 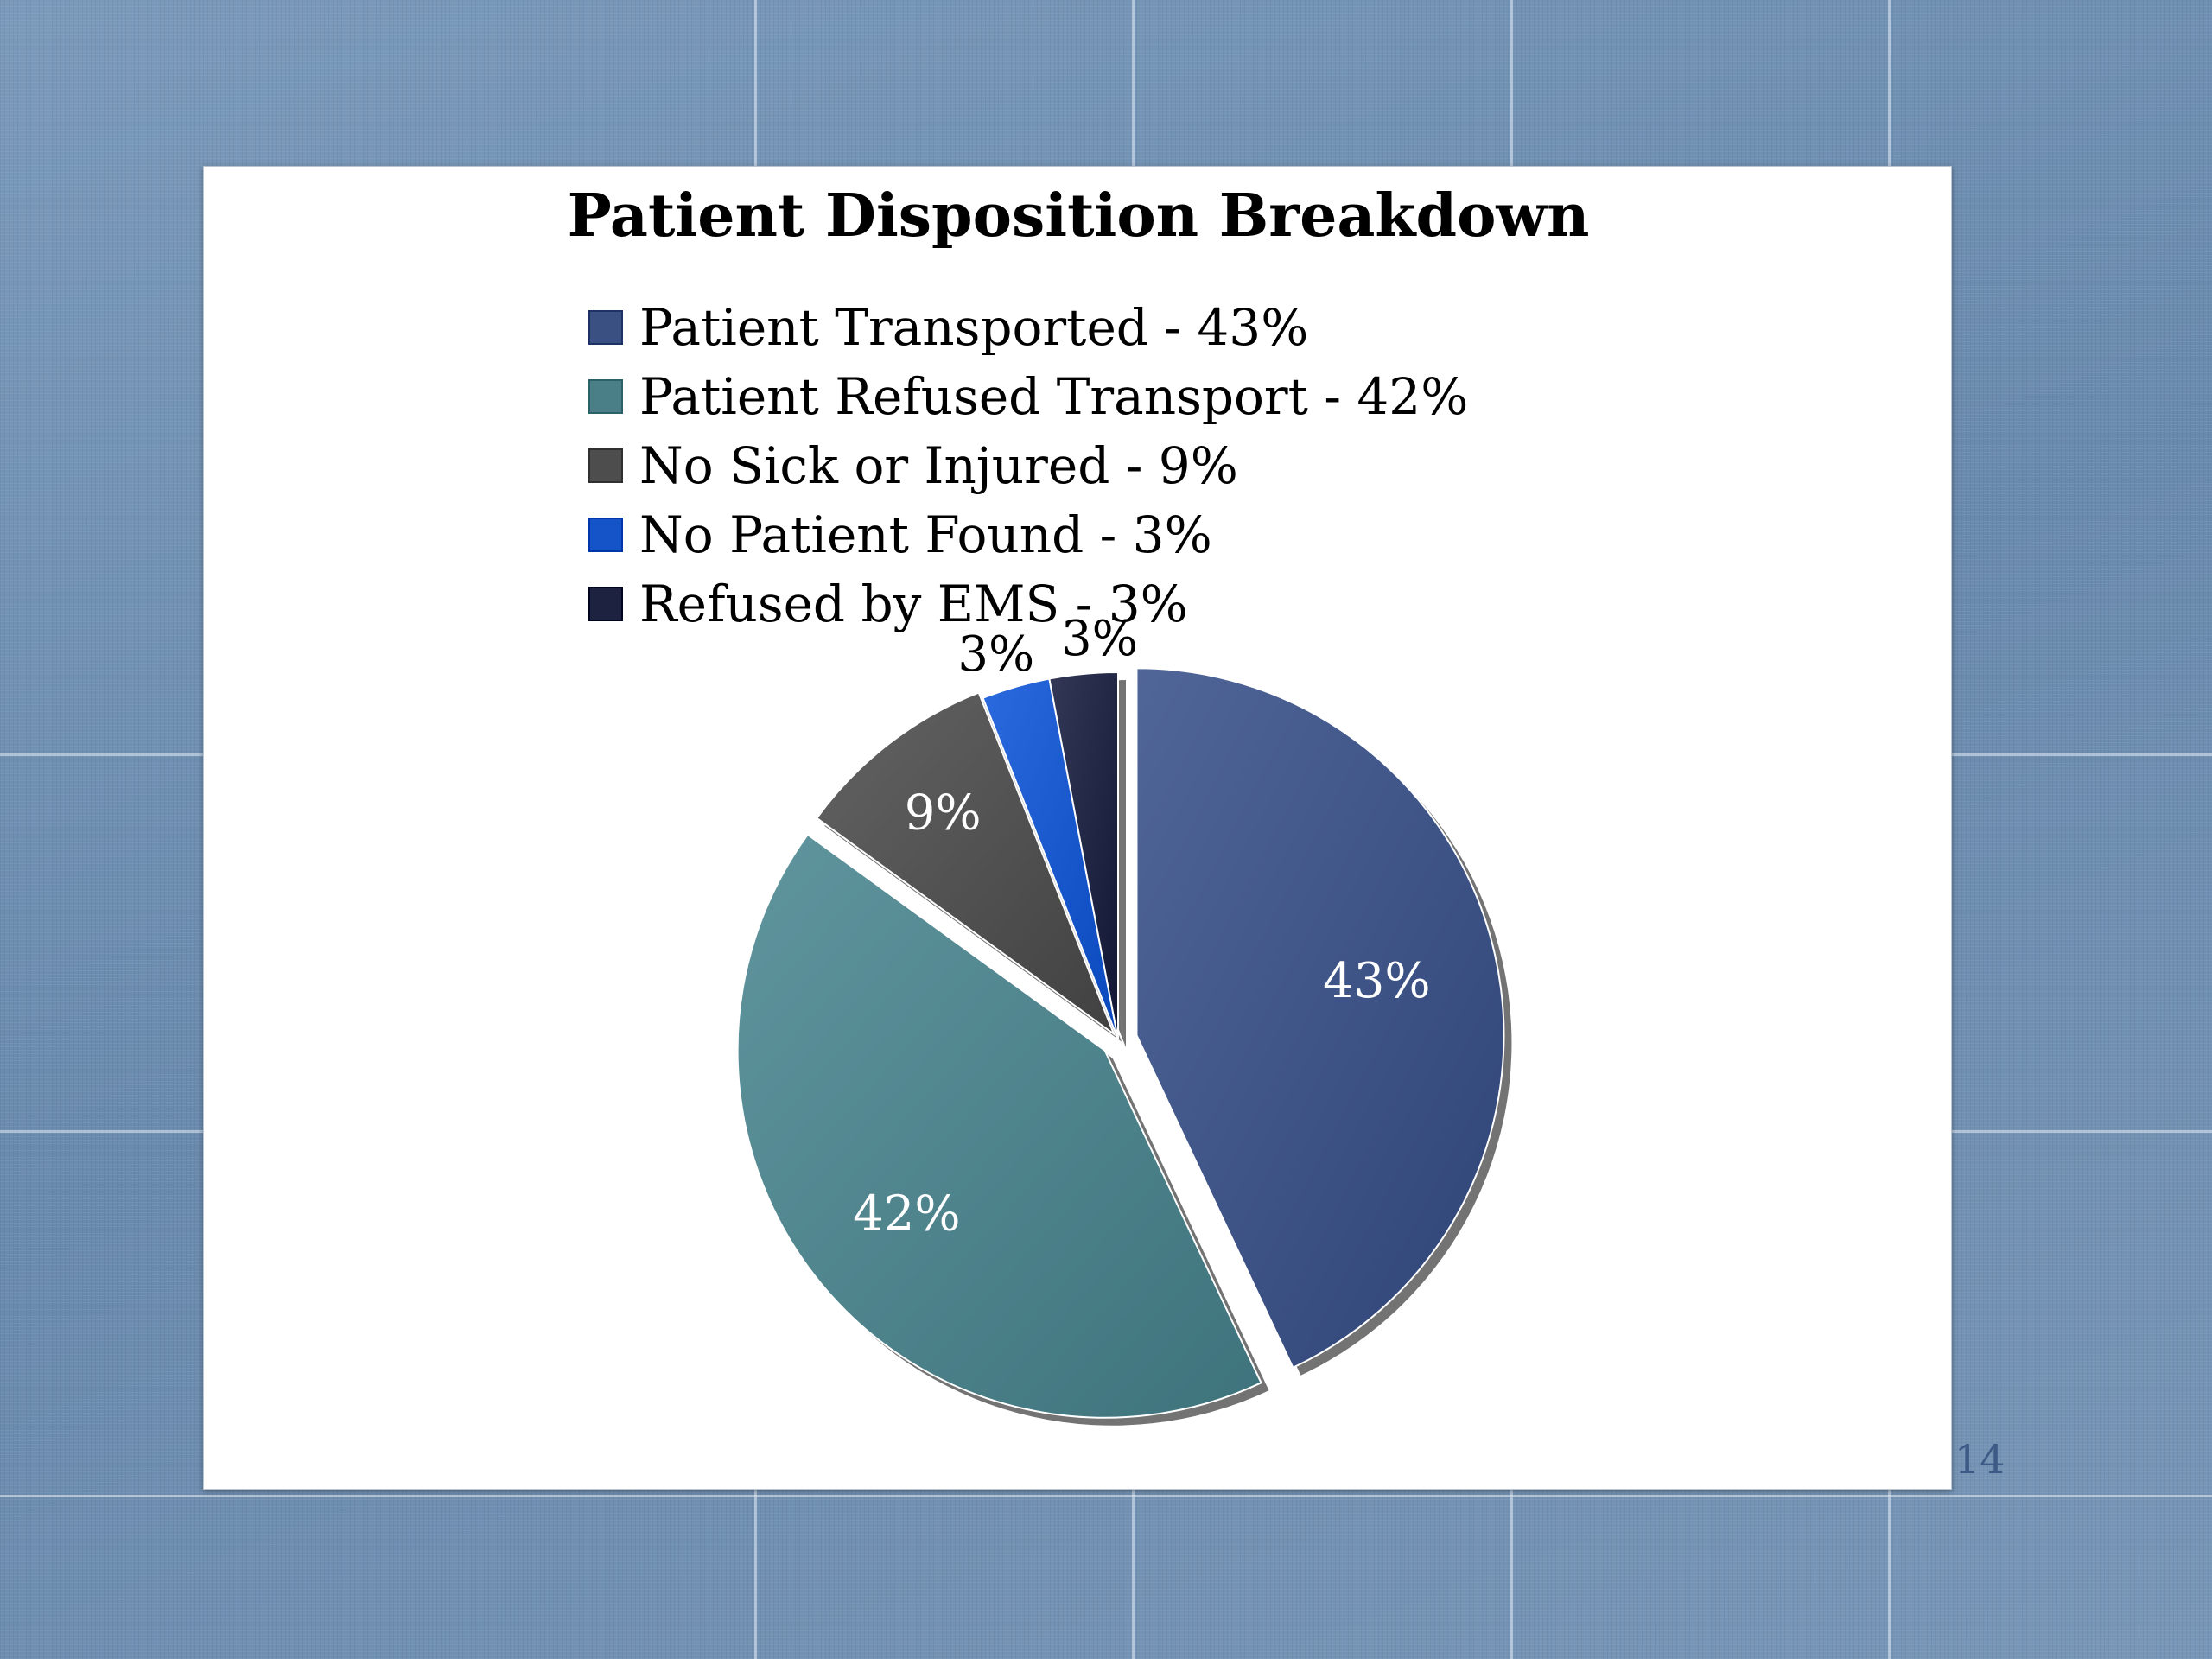 I want to click on legend-label: No Patient Found - 3%, so click(x=925, y=534).